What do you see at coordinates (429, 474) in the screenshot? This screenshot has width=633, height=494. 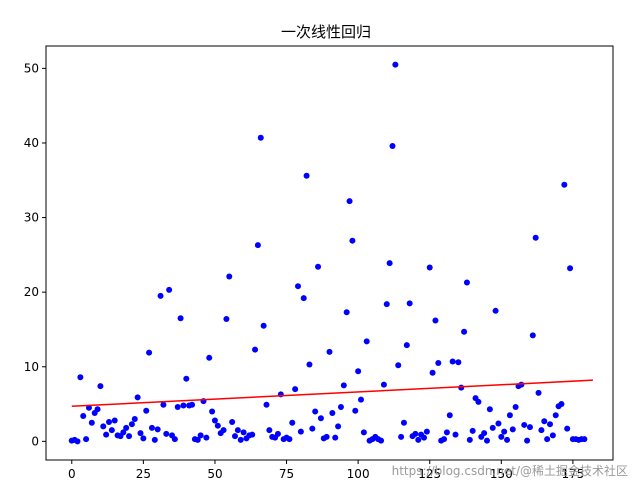 I see `x-tick-label: 125` at bounding box center [429, 474].